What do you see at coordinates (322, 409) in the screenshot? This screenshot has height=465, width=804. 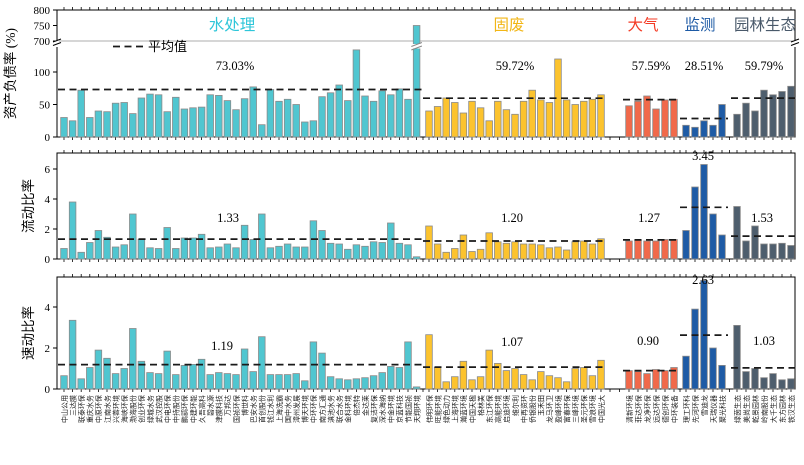 I see `company-label: 南方汇通` at bounding box center [322, 409].